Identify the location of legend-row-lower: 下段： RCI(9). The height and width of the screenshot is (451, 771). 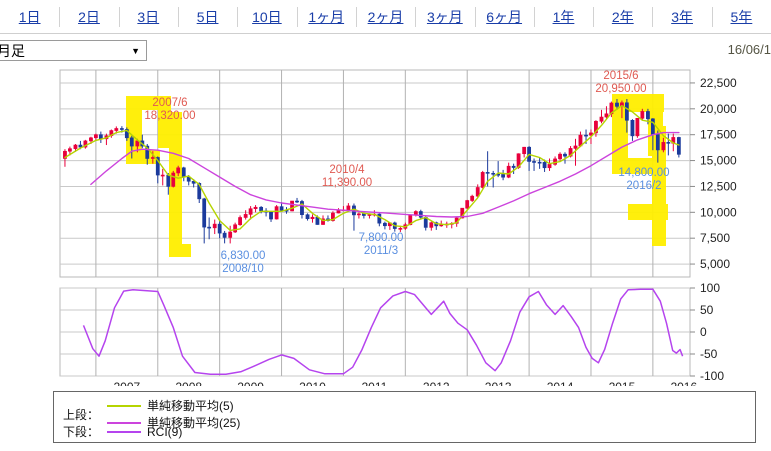
(129, 431).